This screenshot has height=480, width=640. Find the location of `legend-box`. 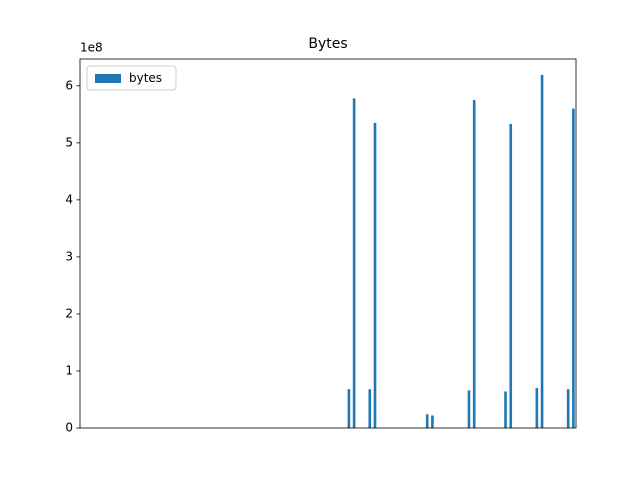

legend-box is located at coordinates (131, 78).